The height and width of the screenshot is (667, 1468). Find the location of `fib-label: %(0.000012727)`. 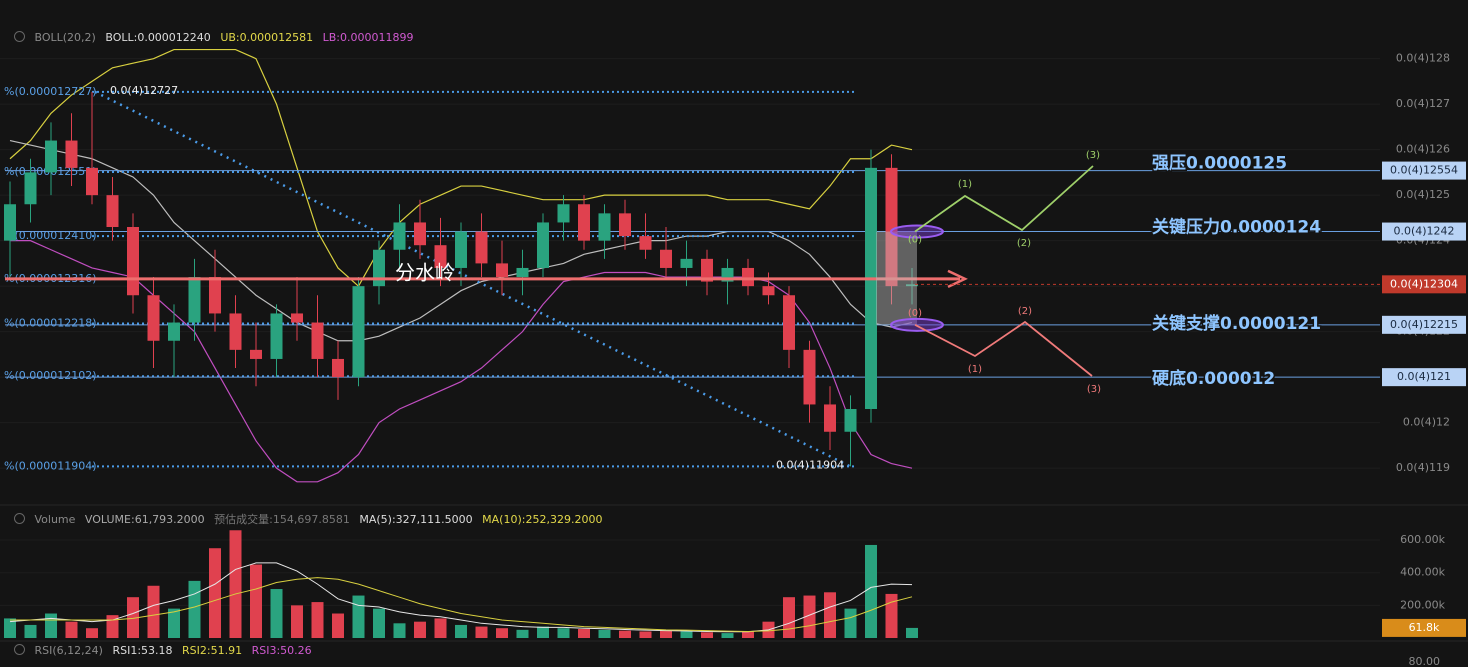

fib-label: %(0.000012727) is located at coordinates (50, 91).